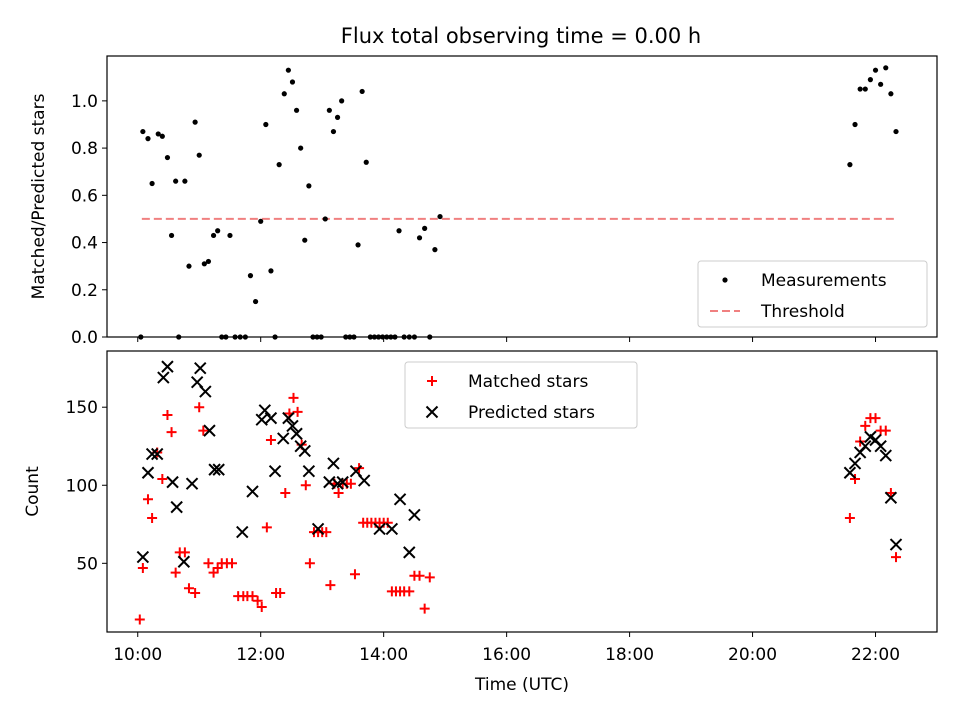 This screenshot has width=960, height=720. I want to click on y-tick-label: 0.4, so click(84, 244).